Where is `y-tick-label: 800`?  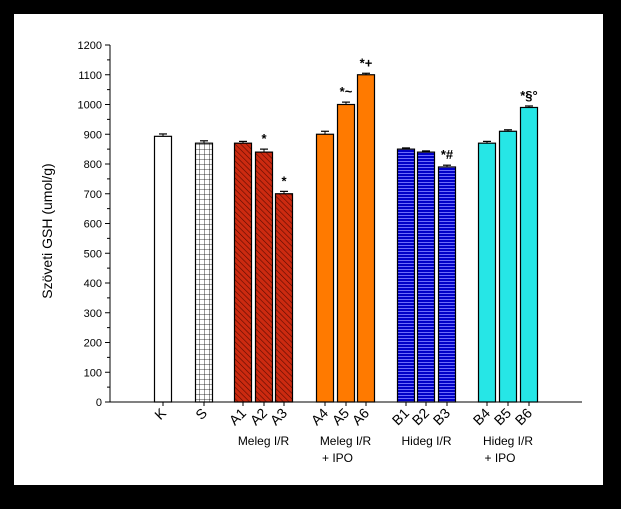 y-tick-label: 800 is located at coordinates (93, 165).